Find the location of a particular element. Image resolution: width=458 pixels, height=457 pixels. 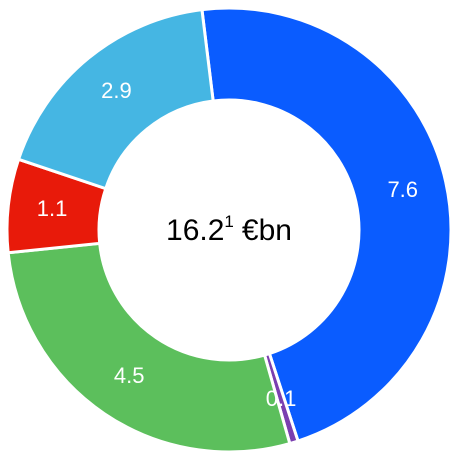

data-label: 4.5 is located at coordinates (129, 375).